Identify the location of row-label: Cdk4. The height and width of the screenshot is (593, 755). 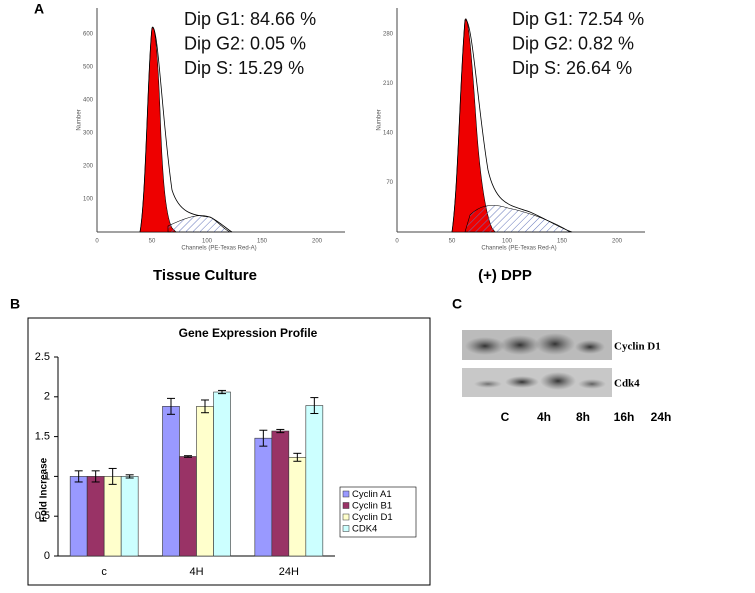
(627, 384).